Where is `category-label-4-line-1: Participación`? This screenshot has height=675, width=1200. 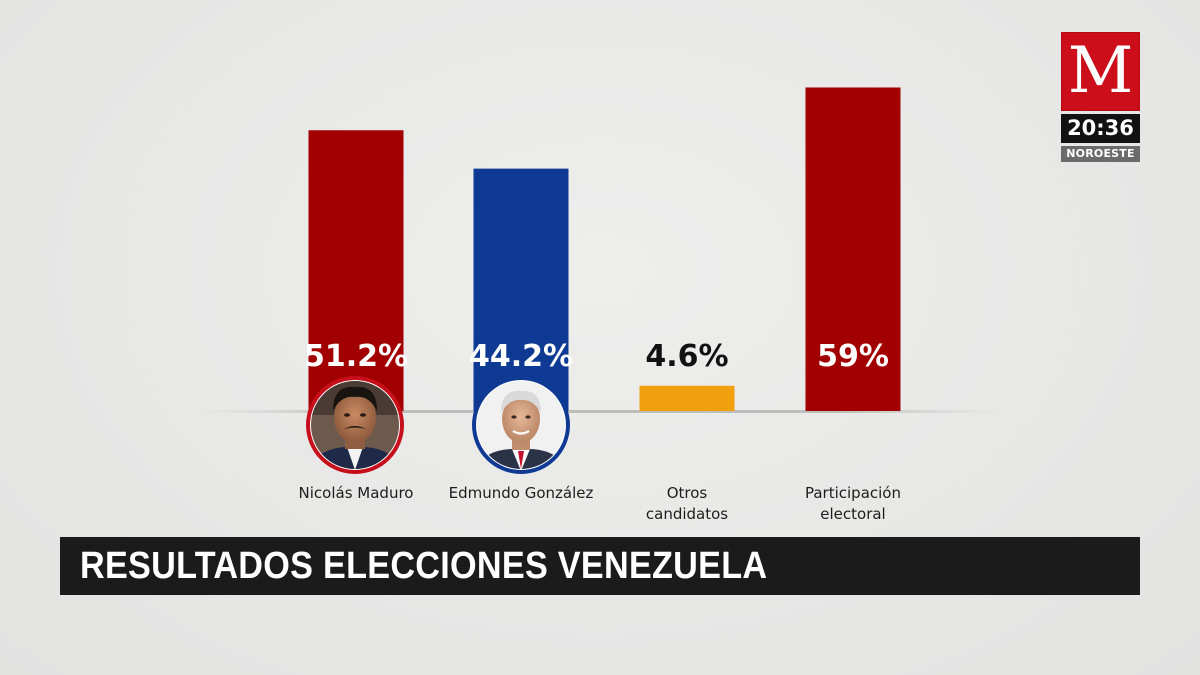
category-label-4-line-1: Participación is located at coordinates (853, 493).